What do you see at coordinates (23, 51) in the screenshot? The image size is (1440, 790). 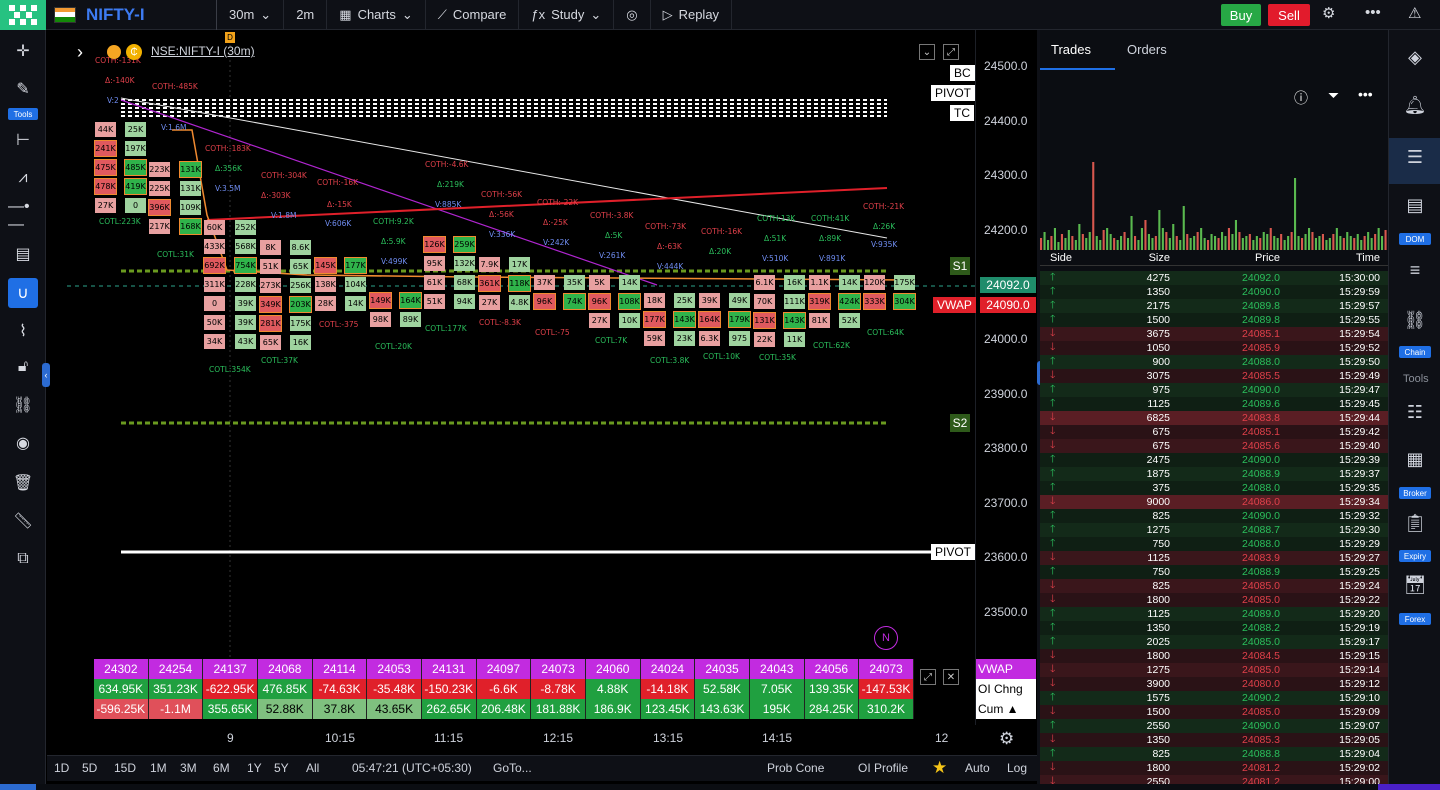 I see `crosshair-icon: ✛` at bounding box center [23, 51].